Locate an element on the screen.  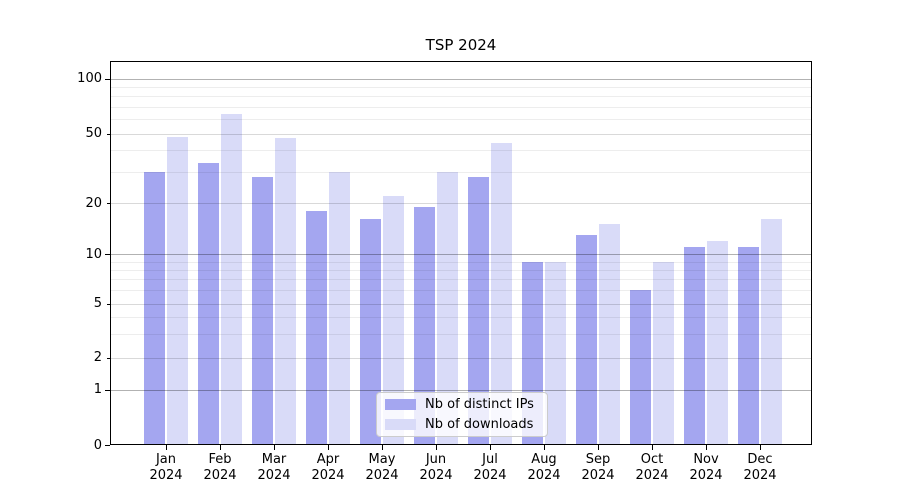
bar-distinct-ips-mar-2024 is located at coordinates (262, 310).